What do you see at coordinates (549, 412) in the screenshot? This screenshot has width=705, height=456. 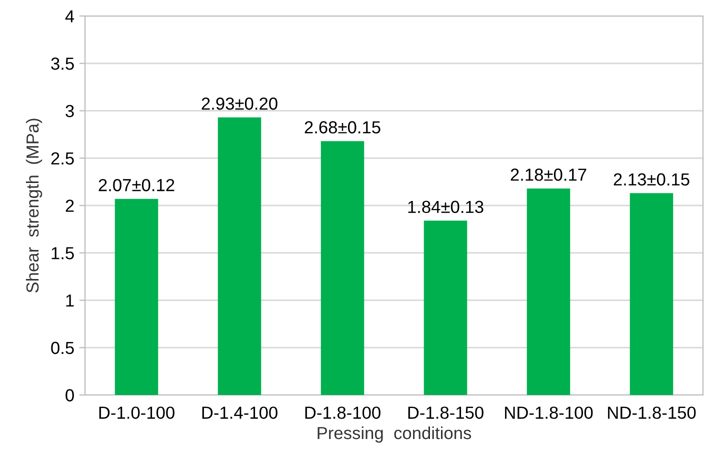 I see `x-tick-label: ND-1.8-100` at bounding box center [549, 412].